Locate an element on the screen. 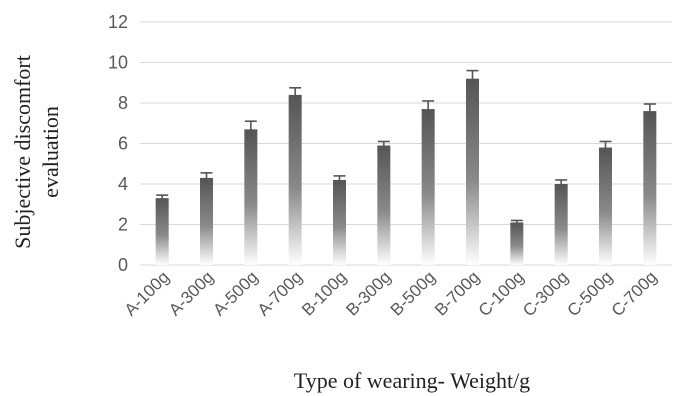  error-bar-A-300g is located at coordinates (206, 177).